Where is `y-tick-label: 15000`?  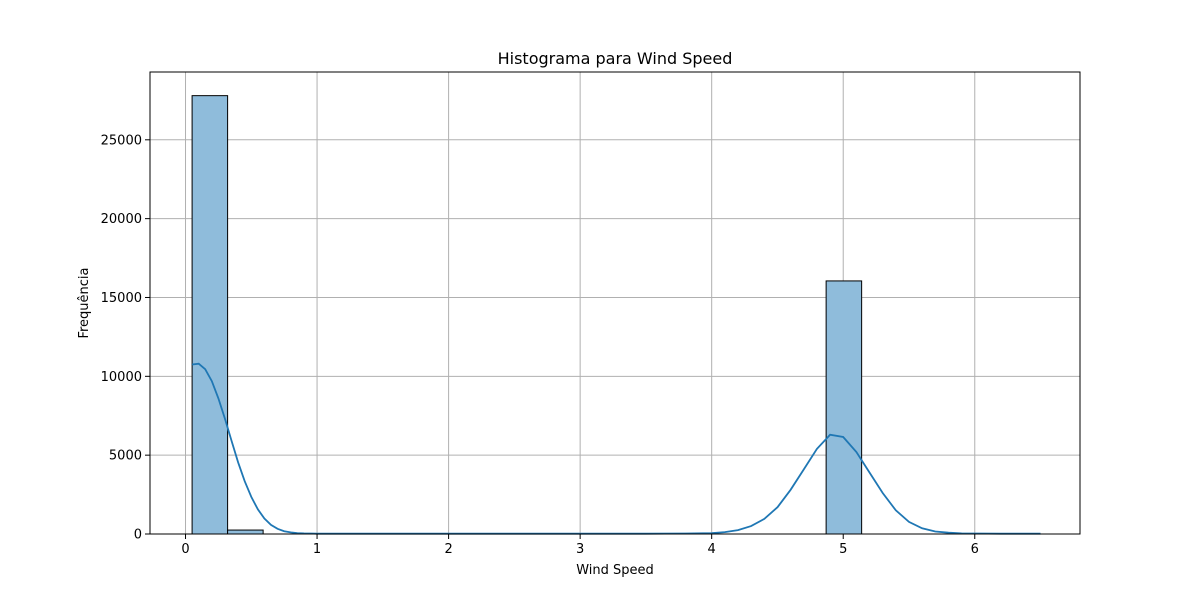
y-tick-label: 15000 is located at coordinates (121, 298).